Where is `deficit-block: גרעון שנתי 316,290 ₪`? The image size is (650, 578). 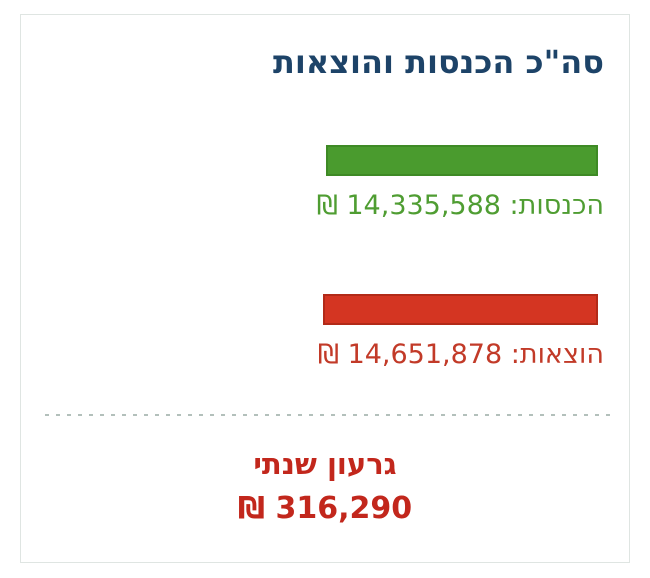 deficit-block: גרעון שנתי 316,290 ₪ is located at coordinates (325, 486).